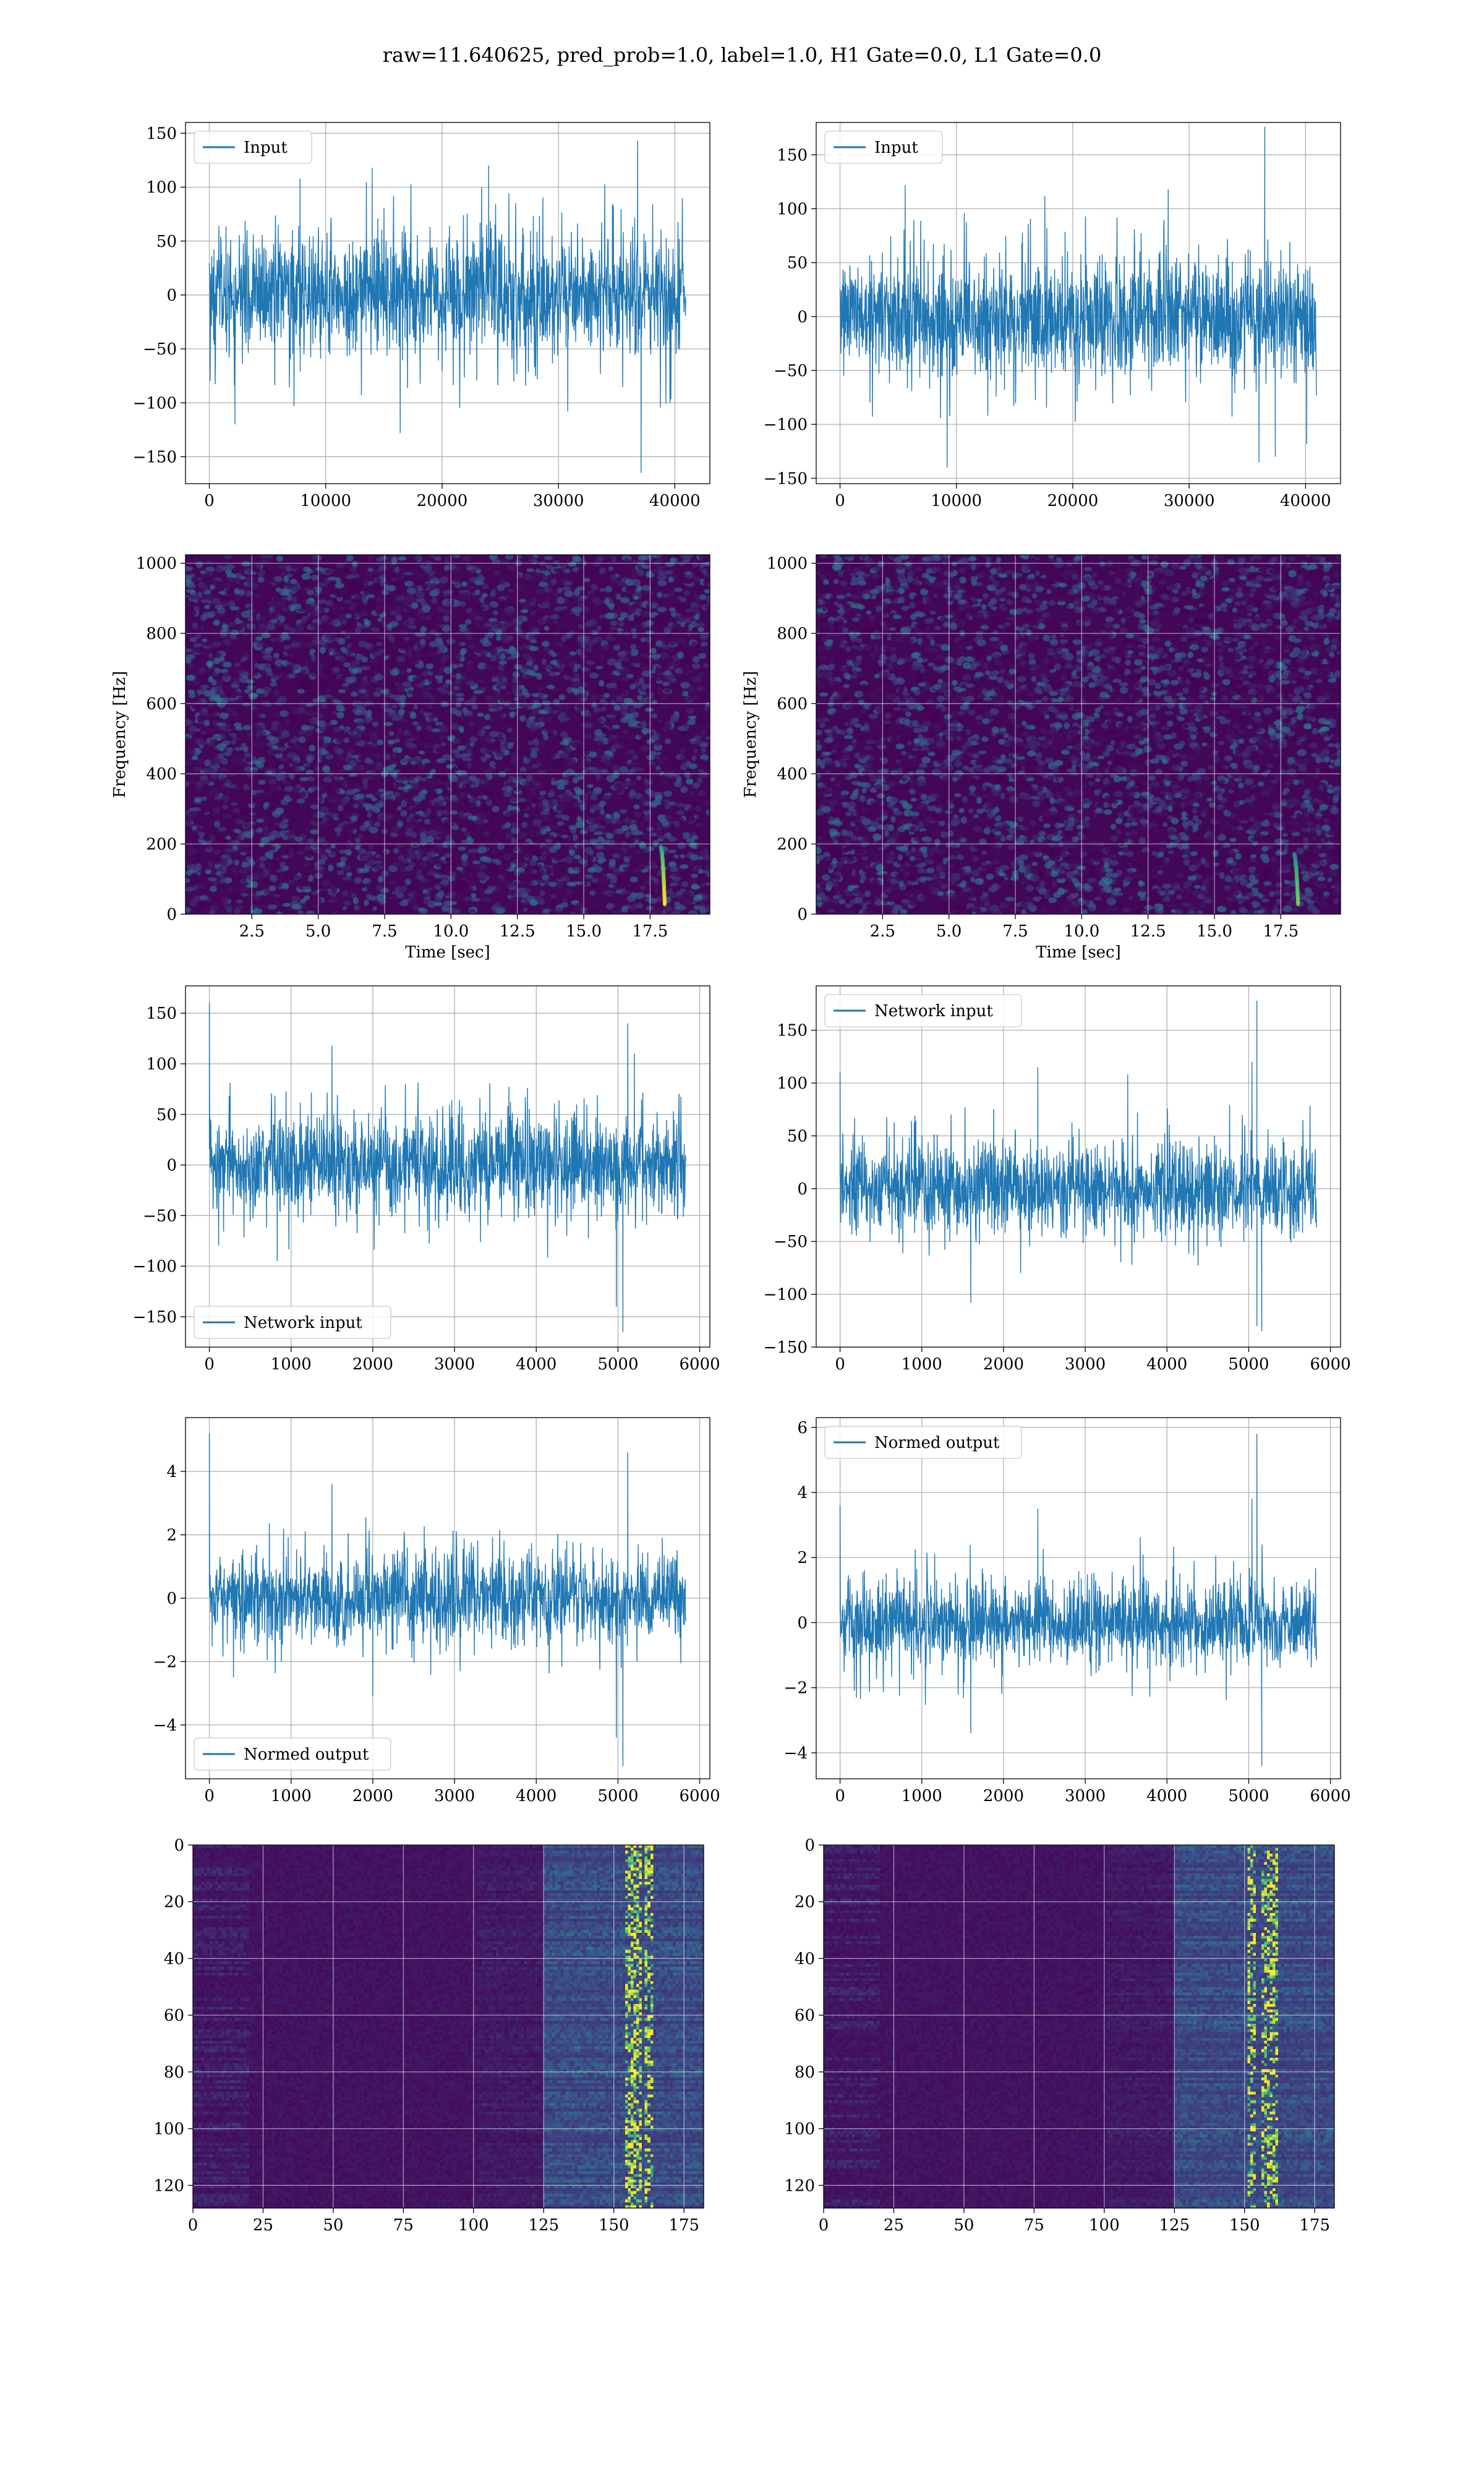 This screenshot has width=1484, height=2474. I want to click on y-tick-label: 20, so click(174, 1902).